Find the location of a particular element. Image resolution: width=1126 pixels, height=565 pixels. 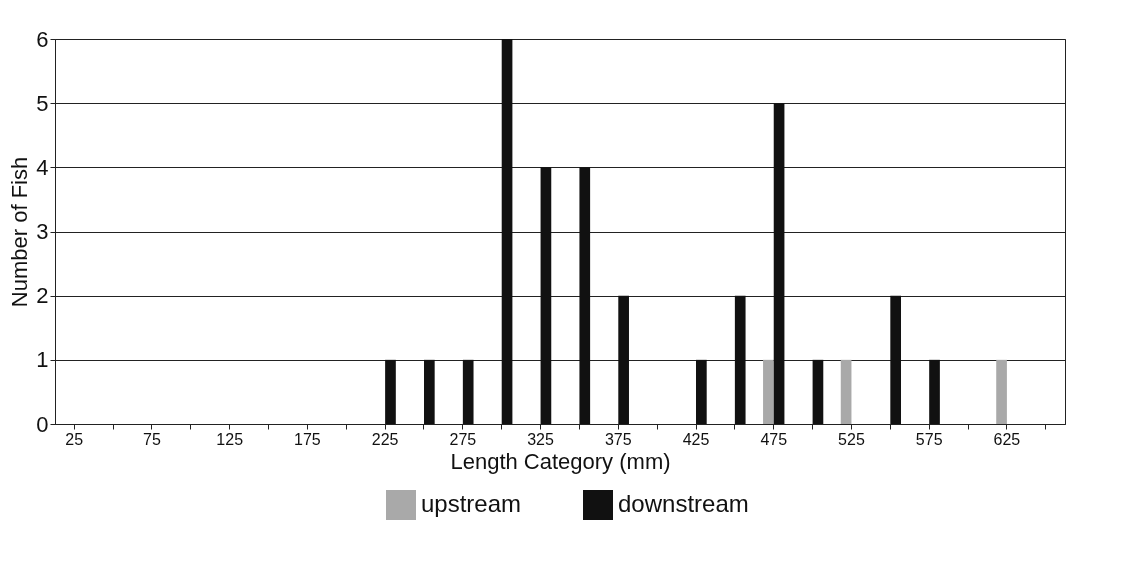

x-tick-label: 275 is located at coordinates (463, 439).